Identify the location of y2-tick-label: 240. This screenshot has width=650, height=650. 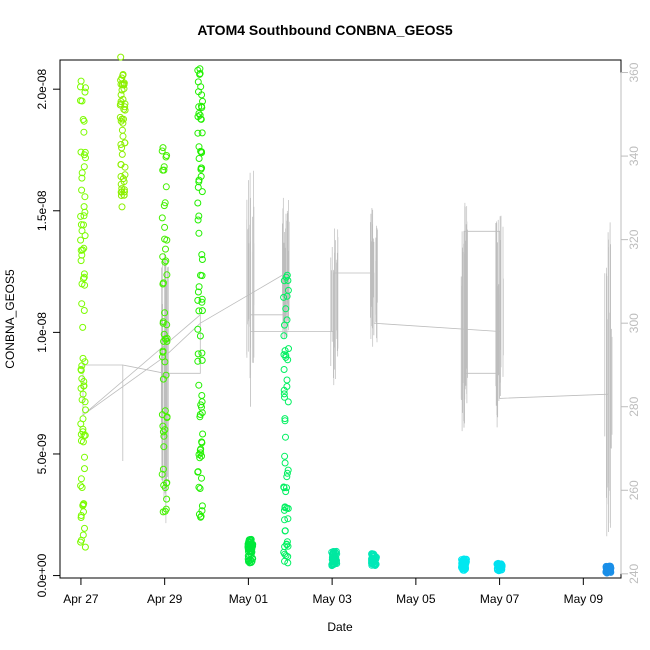
(634, 573).